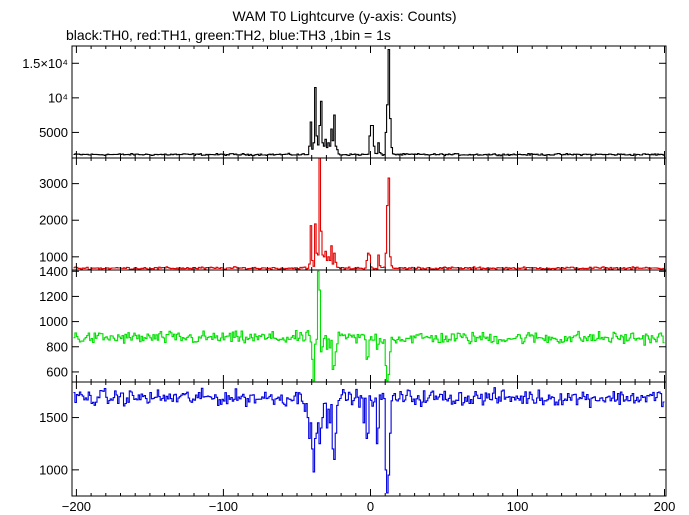  Describe the element at coordinates (57, 346) in the screenshot. I see `y-tick-label: 800` at that location.